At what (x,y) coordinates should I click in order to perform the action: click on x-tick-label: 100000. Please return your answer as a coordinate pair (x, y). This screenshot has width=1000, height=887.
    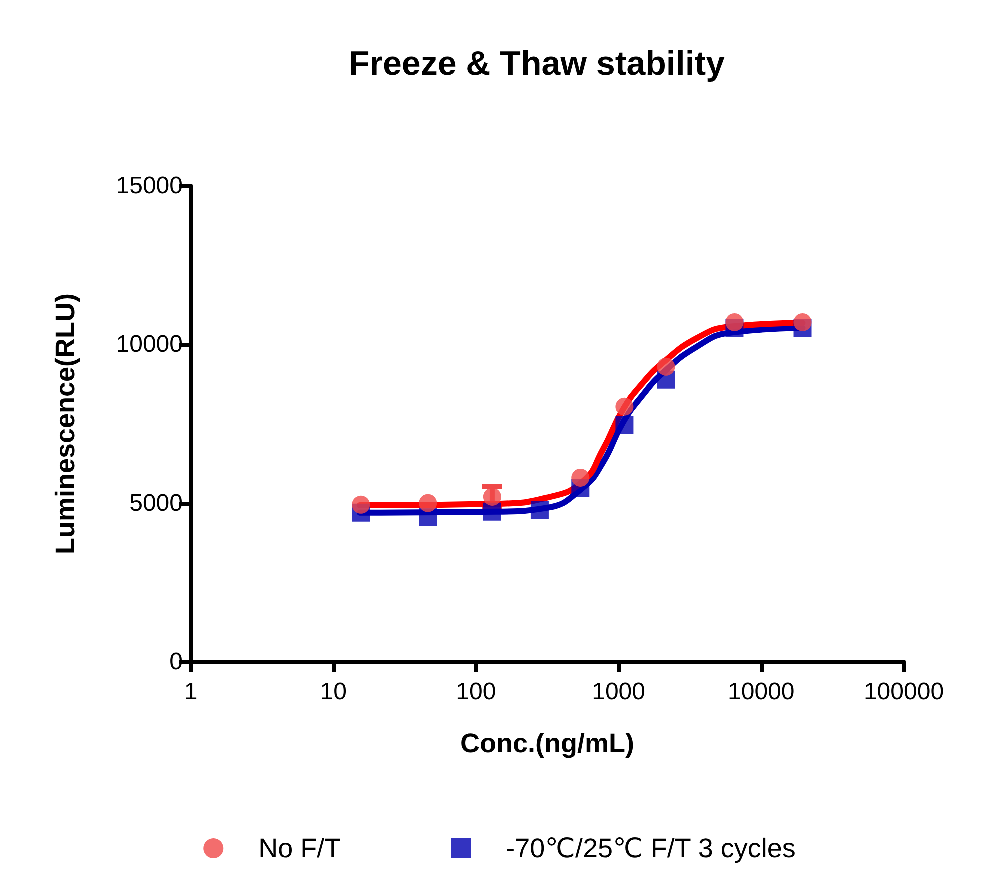
    Looking at the image, I should click on (904, 692).